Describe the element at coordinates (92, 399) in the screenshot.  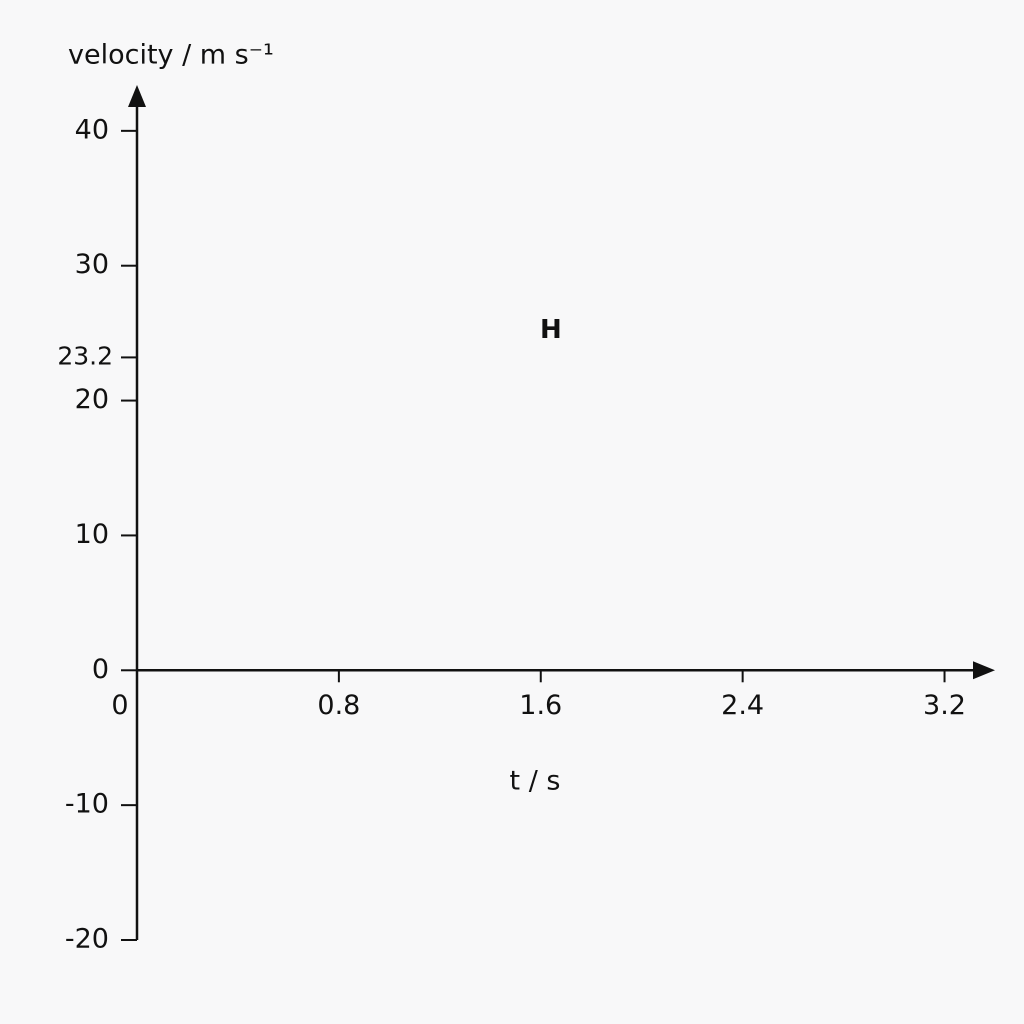
I see `y-tick-label: 20` at that location.